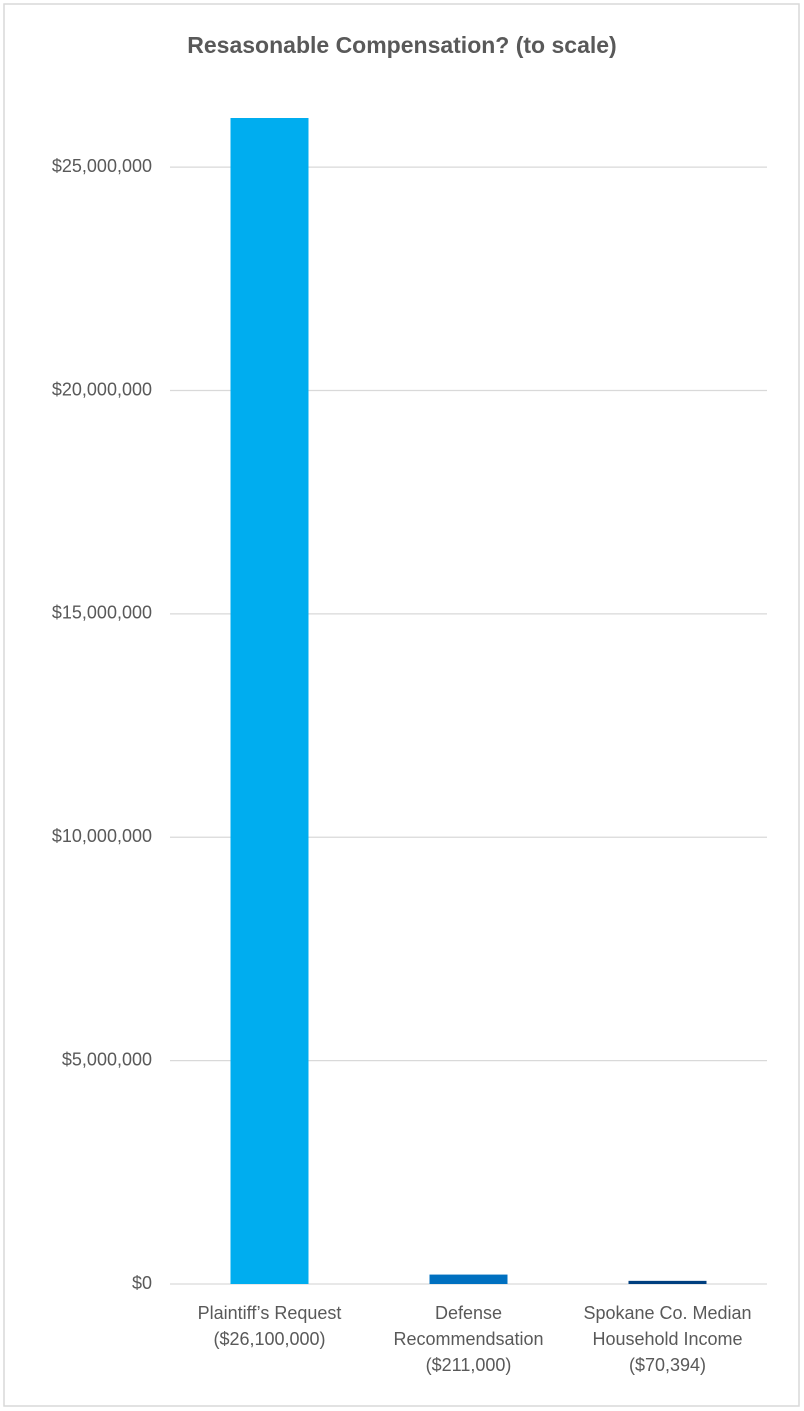 The height and width of the screenshot is (1411, 804). What do you see at coordinates (102, 836) in the screenshot?
I see `y-tick-label: $10,000,000` at bounding box center [102, 836].